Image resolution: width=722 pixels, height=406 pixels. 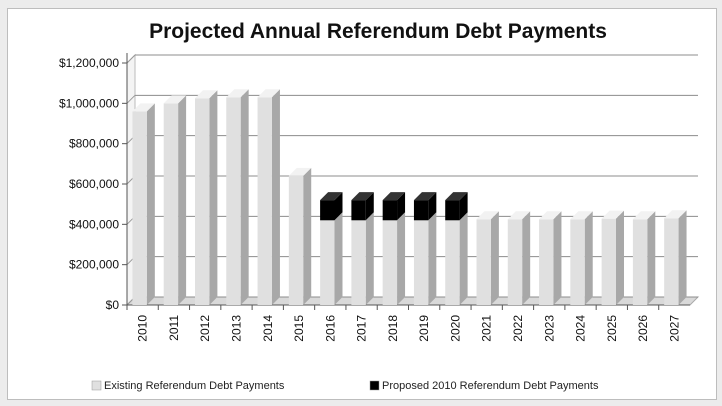 I want to click on x-tick-label: 2013, so click(x=236, y=328).